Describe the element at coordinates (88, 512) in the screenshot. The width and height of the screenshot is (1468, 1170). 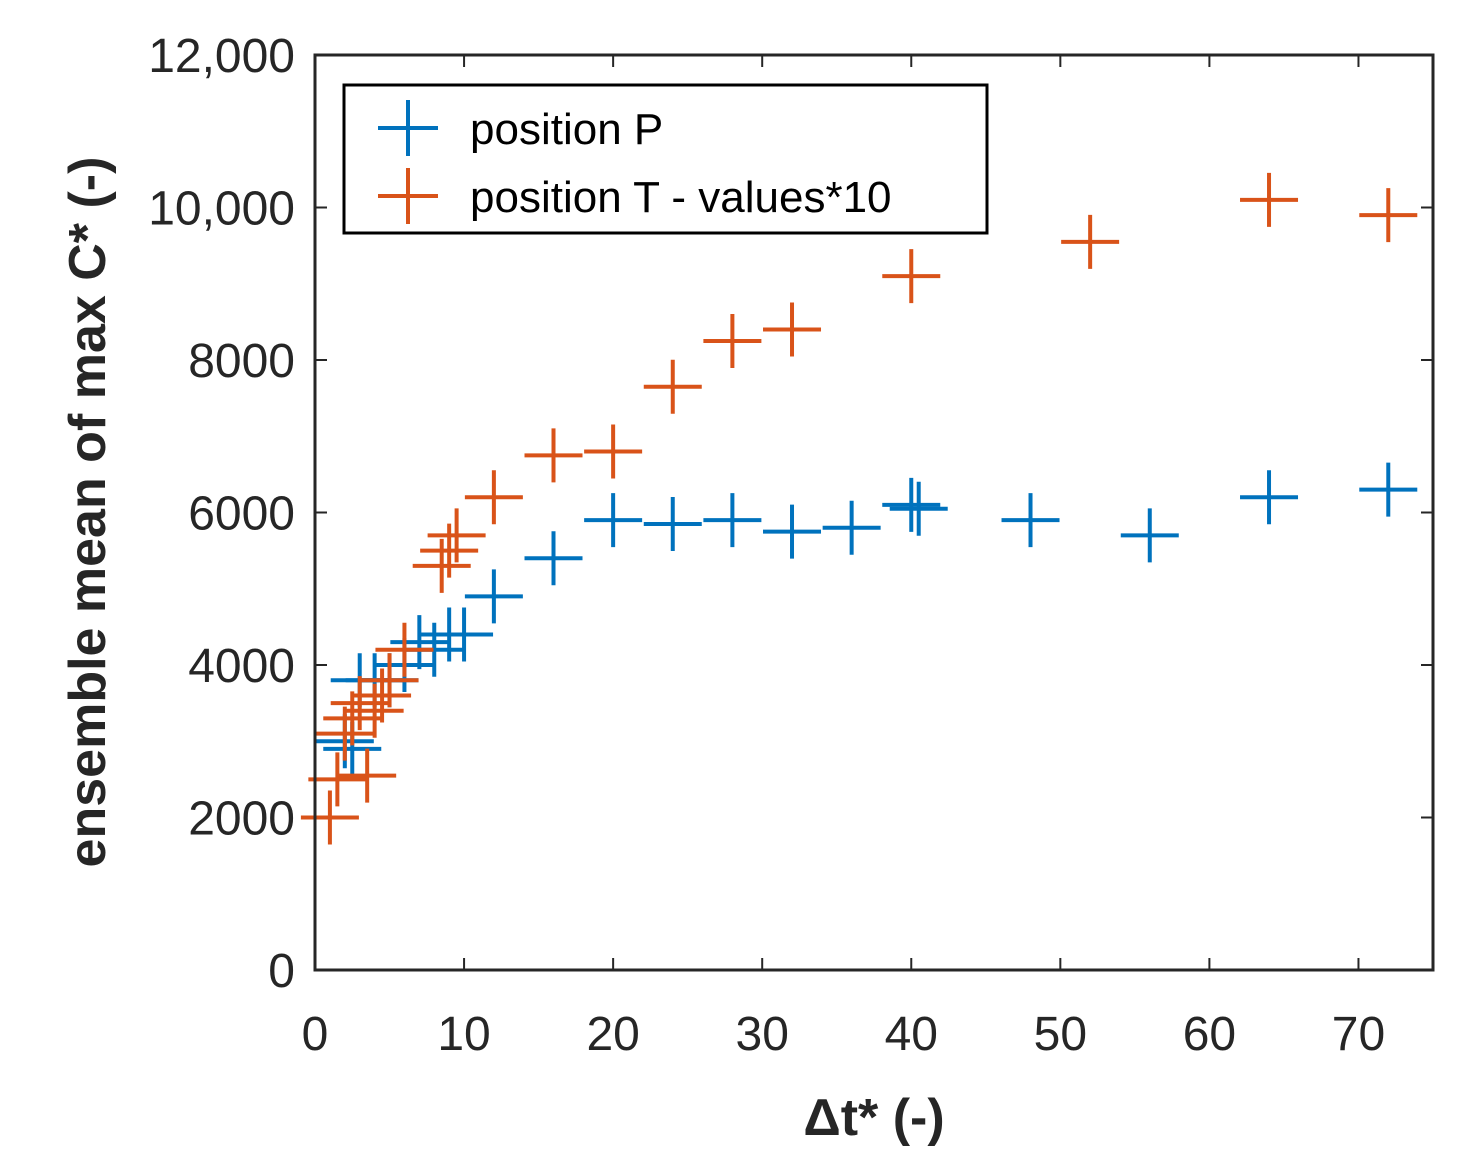
I see `y-axis-label: ensemble mean of max C* (-)` at that location.